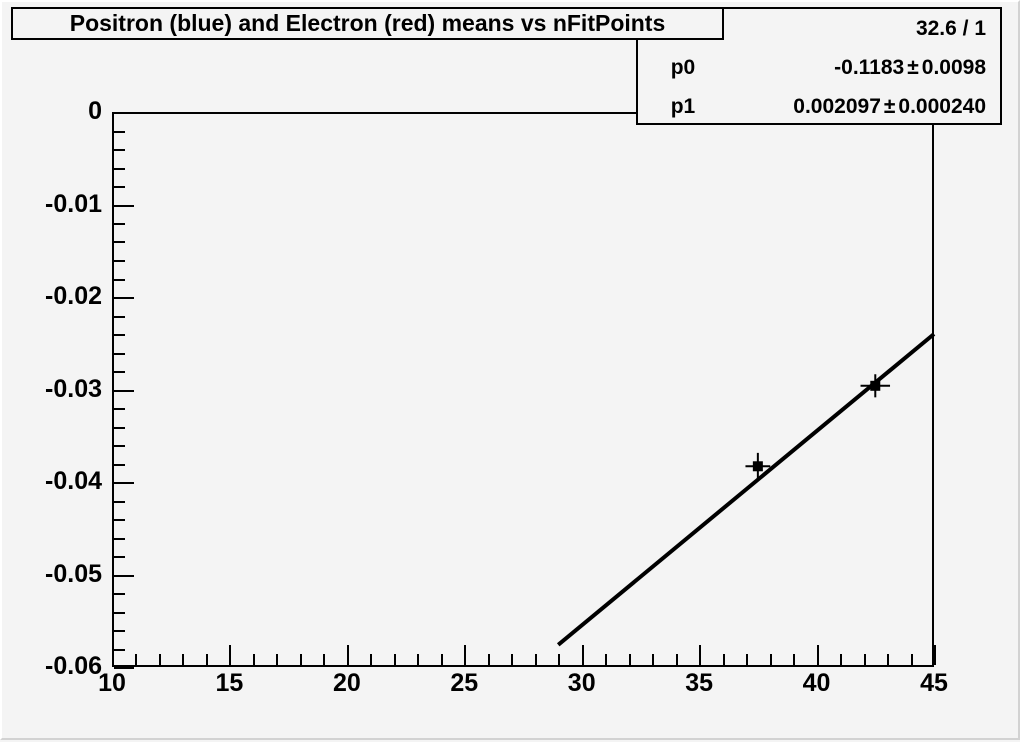 Image resolution: width=1020 pixels, height=742 pixels. What do you see at coordinates (95, 111) in the screenshot?
I see `y-axis-tick-label: 0` at bounding box center [95, 111].